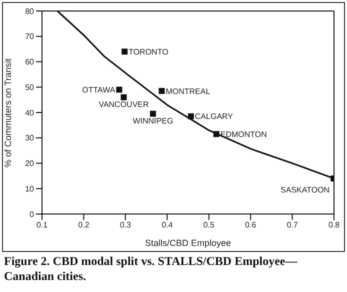  I want to click on annotation: TORONTO, so click(148, 51).